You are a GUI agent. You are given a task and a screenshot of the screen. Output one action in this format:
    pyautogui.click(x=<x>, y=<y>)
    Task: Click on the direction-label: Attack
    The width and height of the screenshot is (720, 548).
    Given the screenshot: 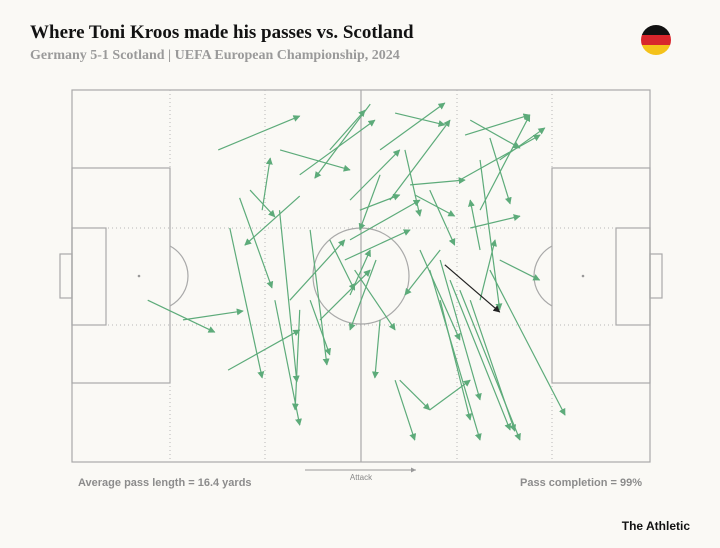 What is the action you would take?
    pyautogui.click(x=361, y=477)
    